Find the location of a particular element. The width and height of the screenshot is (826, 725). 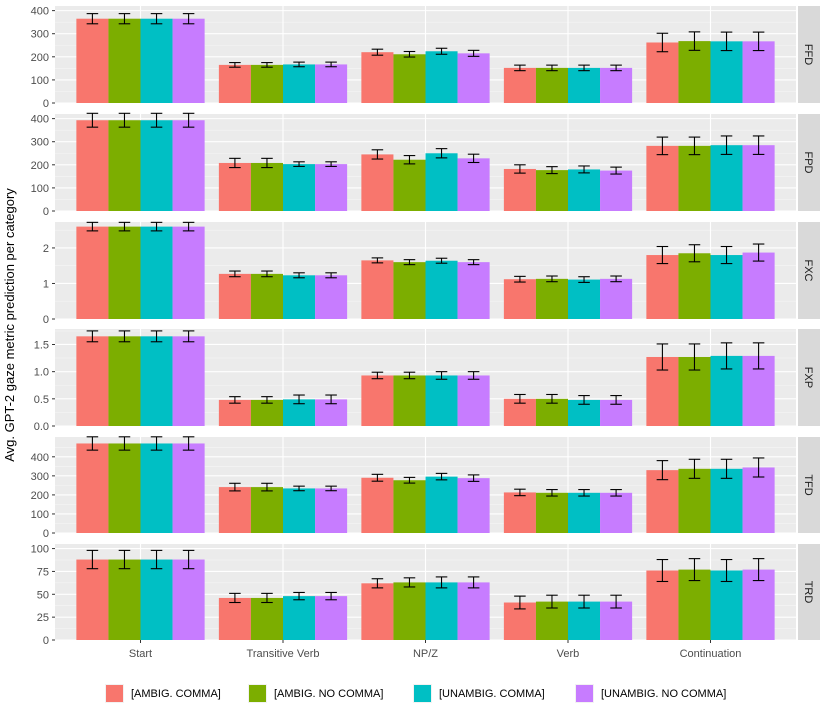

facet-strip-label: FPD is located at coordinates (808, 163).